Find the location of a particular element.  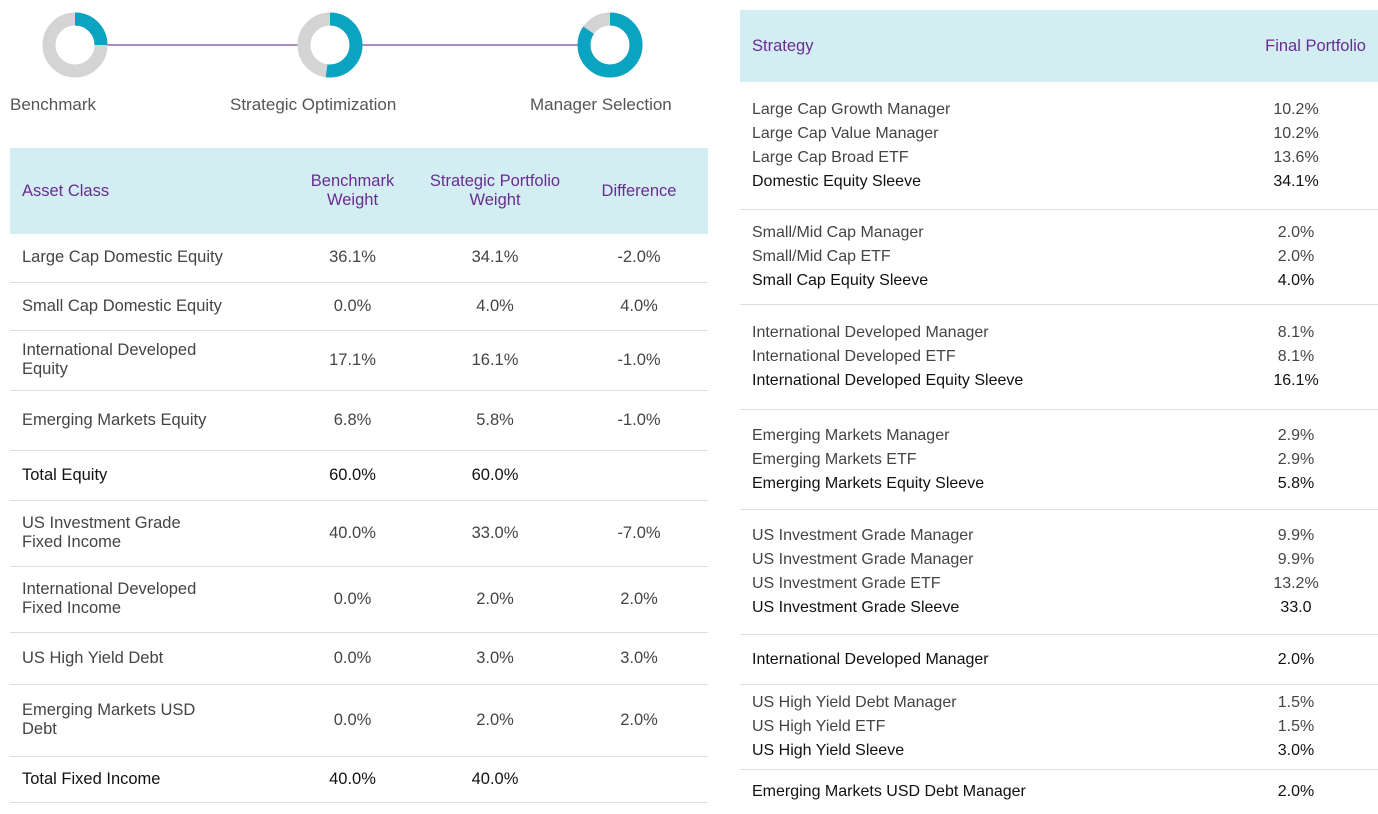

step-label: Manager Selection is located at coordinates (601, 104).